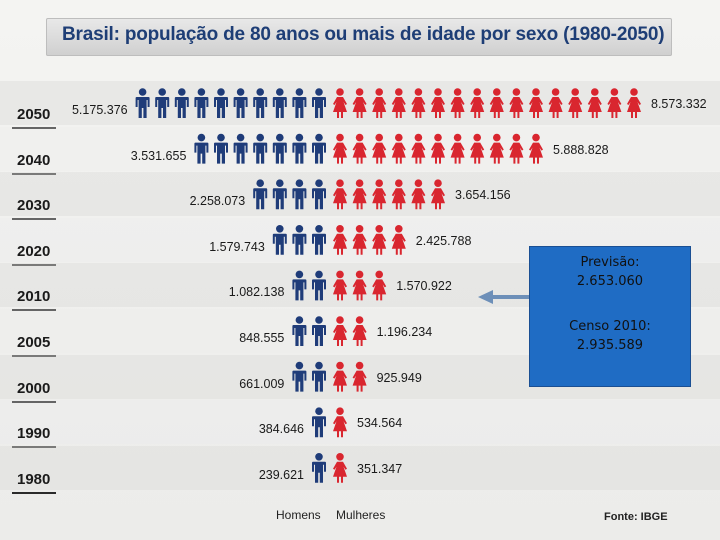 Image resolution: width=720 pixels, height=540 pixels. What do you see at coordinates (610, 345) in the screenshot?
I see `census-value: 2.935.589` at bounding box center [610, 345].